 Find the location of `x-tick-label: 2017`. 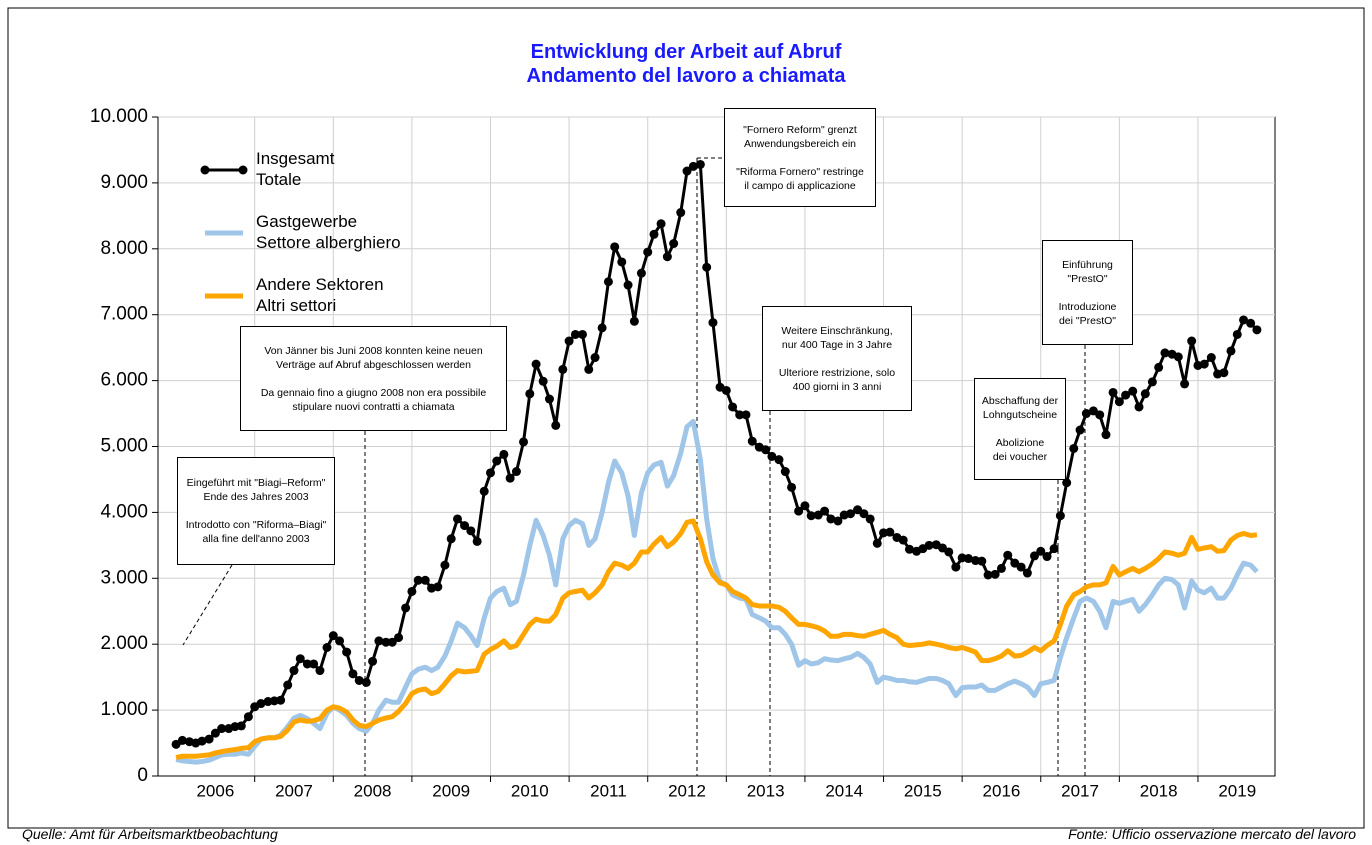

x-tick-label: 2017 is located at coordinates (1080, 790).